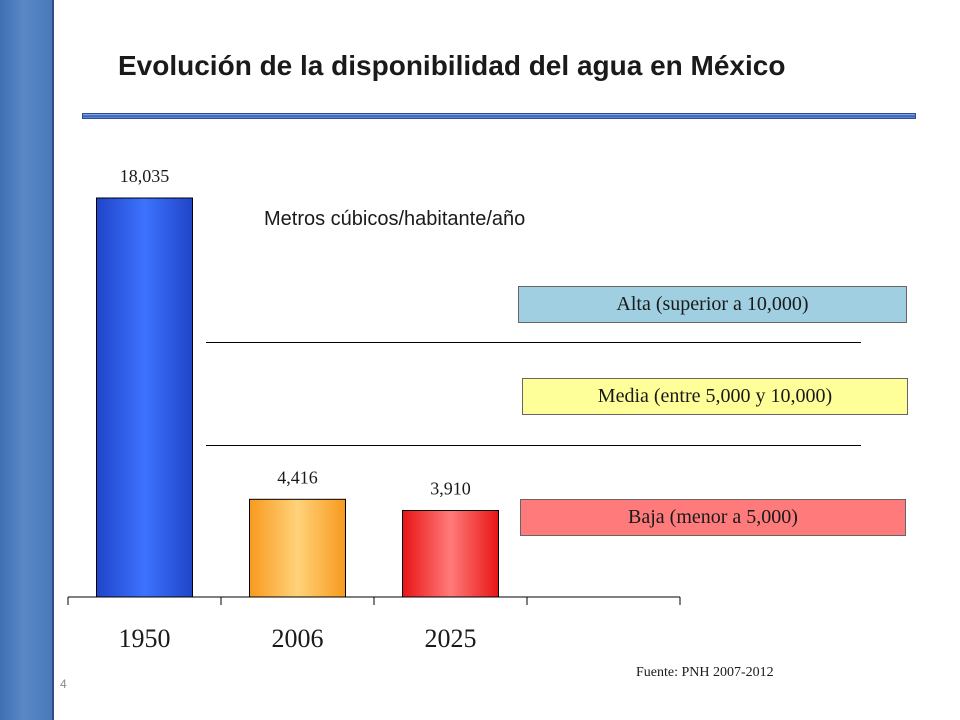 The height and width of the screenshot is (720, 960). What do you see at coordinates (298, 638) in the screenshot?
I see `x-tick-label: 2006` at bounding box center [298, 638].